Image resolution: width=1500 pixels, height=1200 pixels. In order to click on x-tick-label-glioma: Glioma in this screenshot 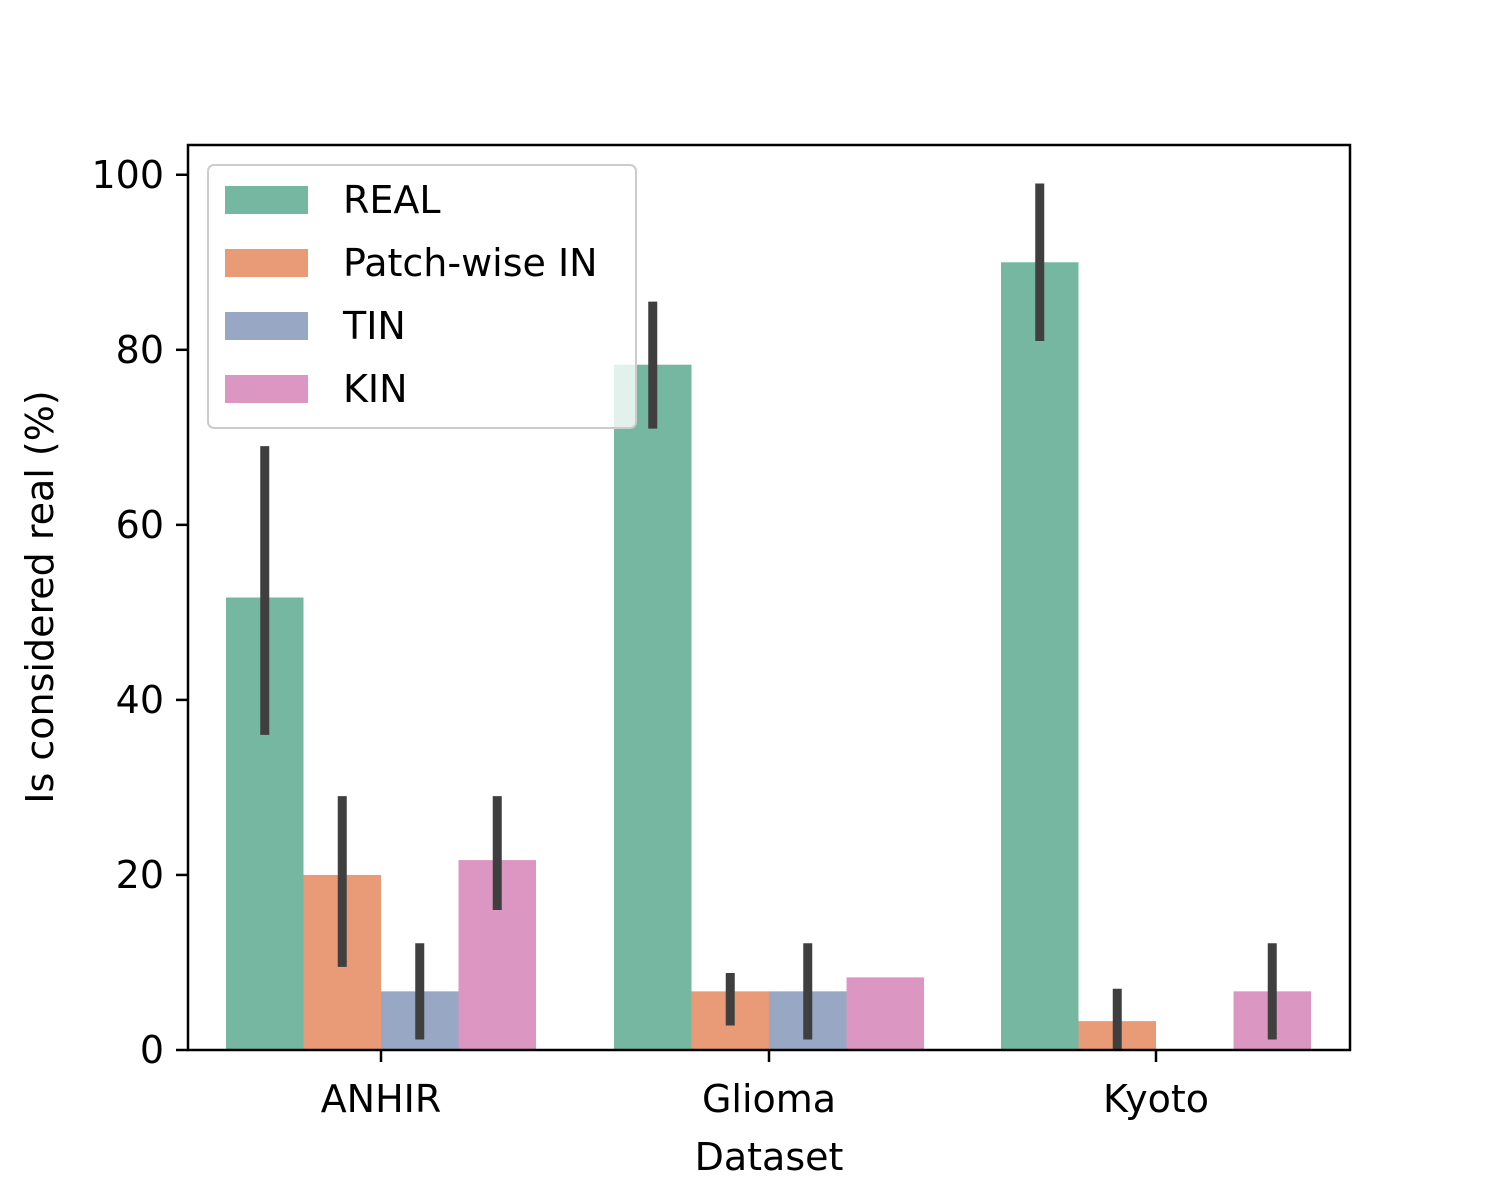, I will do `click(769, 1099)`.